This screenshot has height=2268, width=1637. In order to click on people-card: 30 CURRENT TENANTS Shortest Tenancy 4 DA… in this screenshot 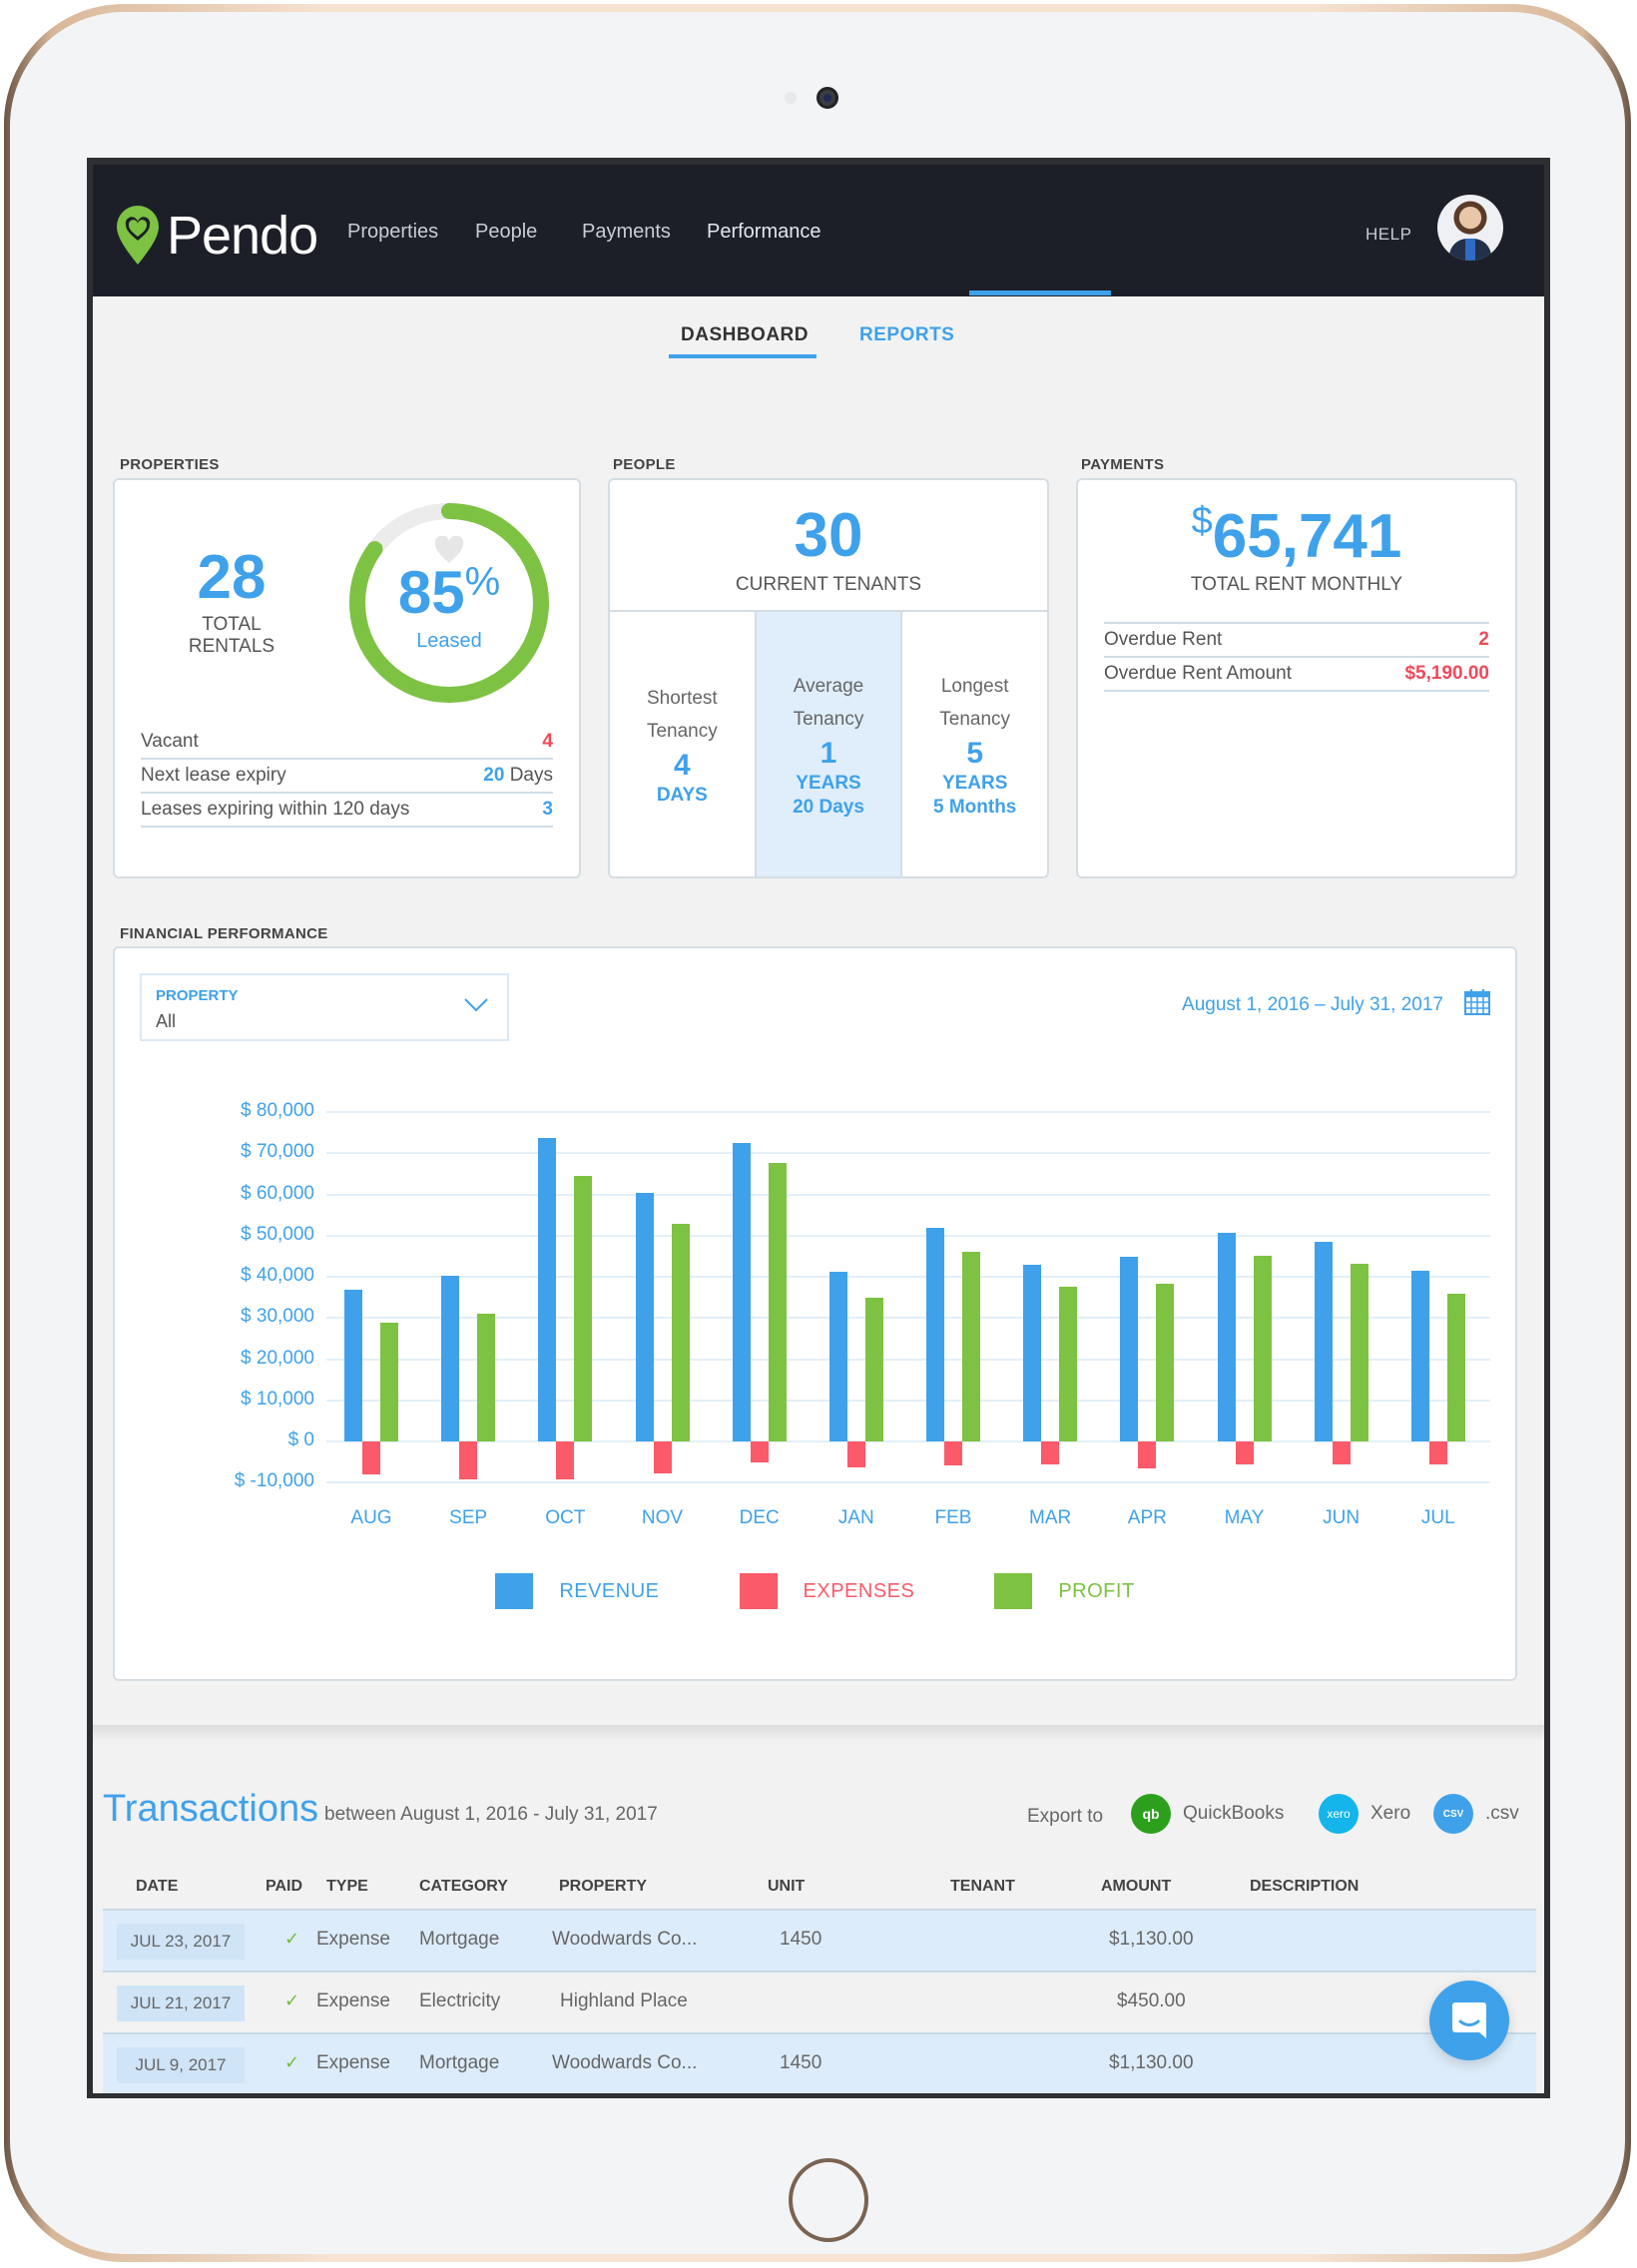, I will do `click(828, 678)`.